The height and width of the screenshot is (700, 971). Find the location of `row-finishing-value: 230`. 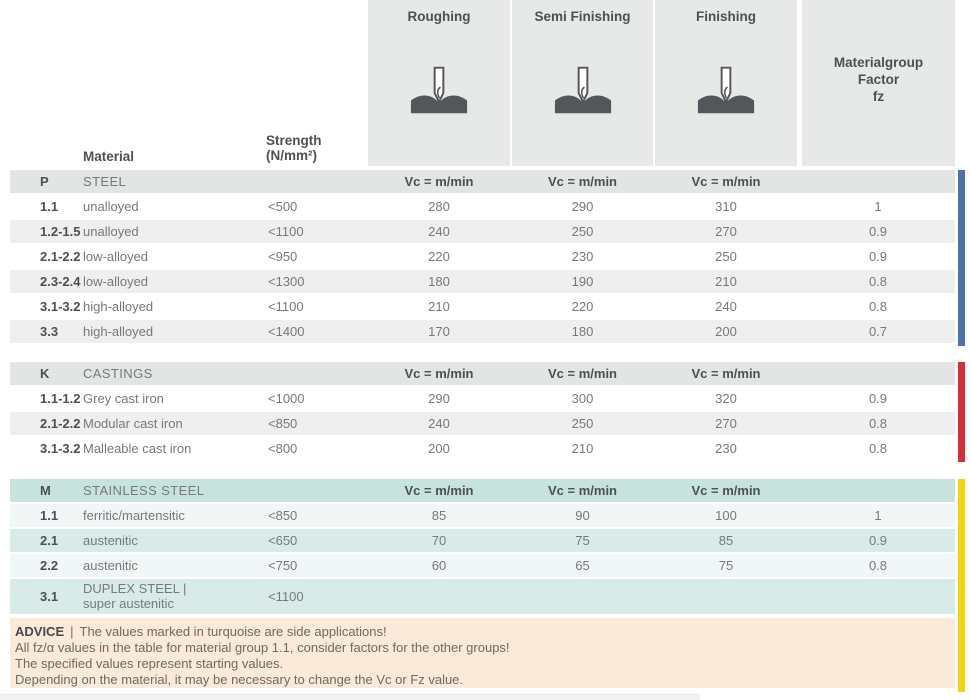

row-finishing-value: 230 is located at coordinates (726, 448).